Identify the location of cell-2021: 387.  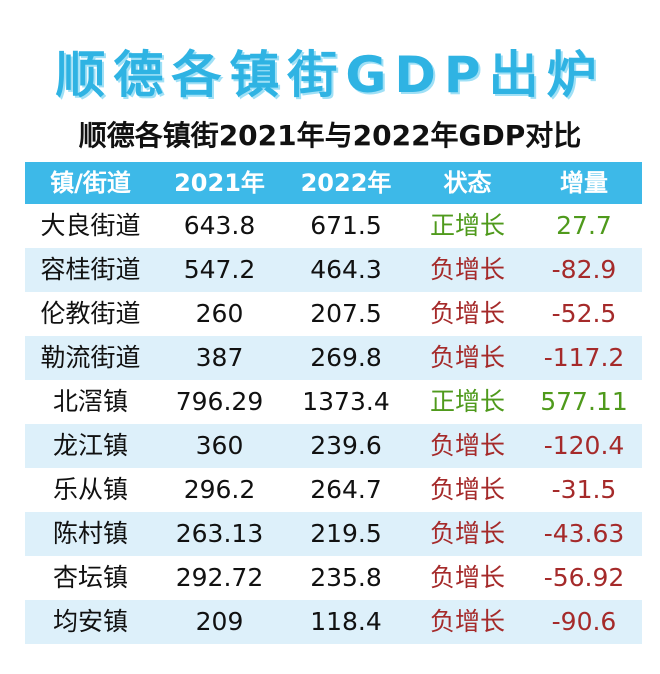
(219, 357).